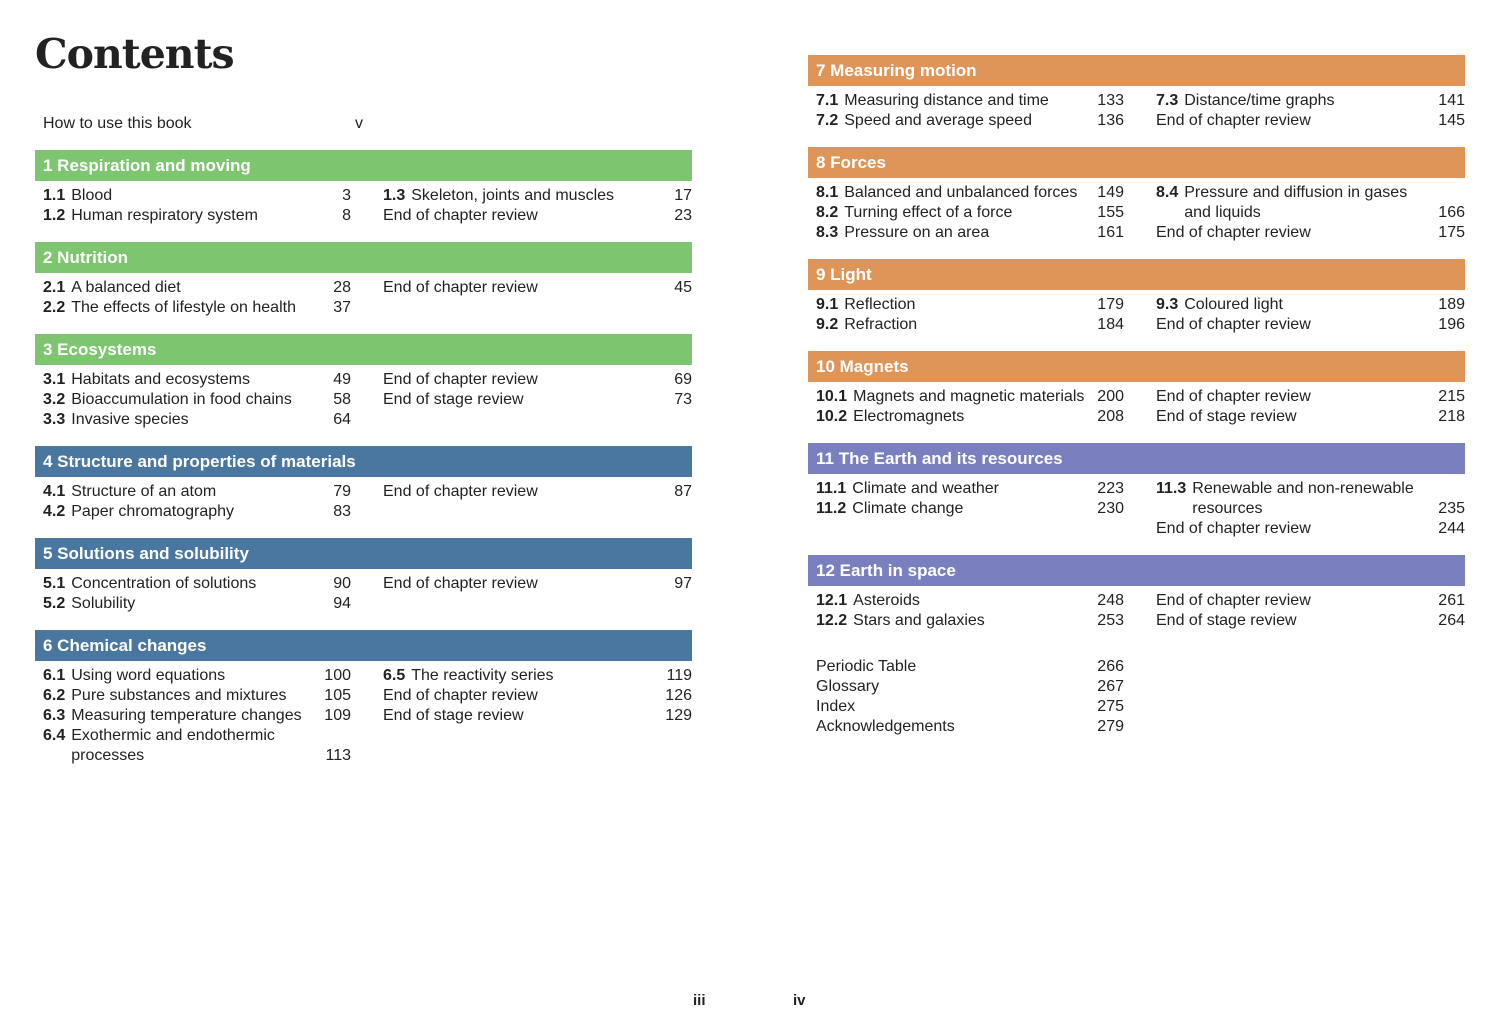 This screenshot has width=1500, height=1035. I want to click on entry-label: Reflection, so click(880, 304).